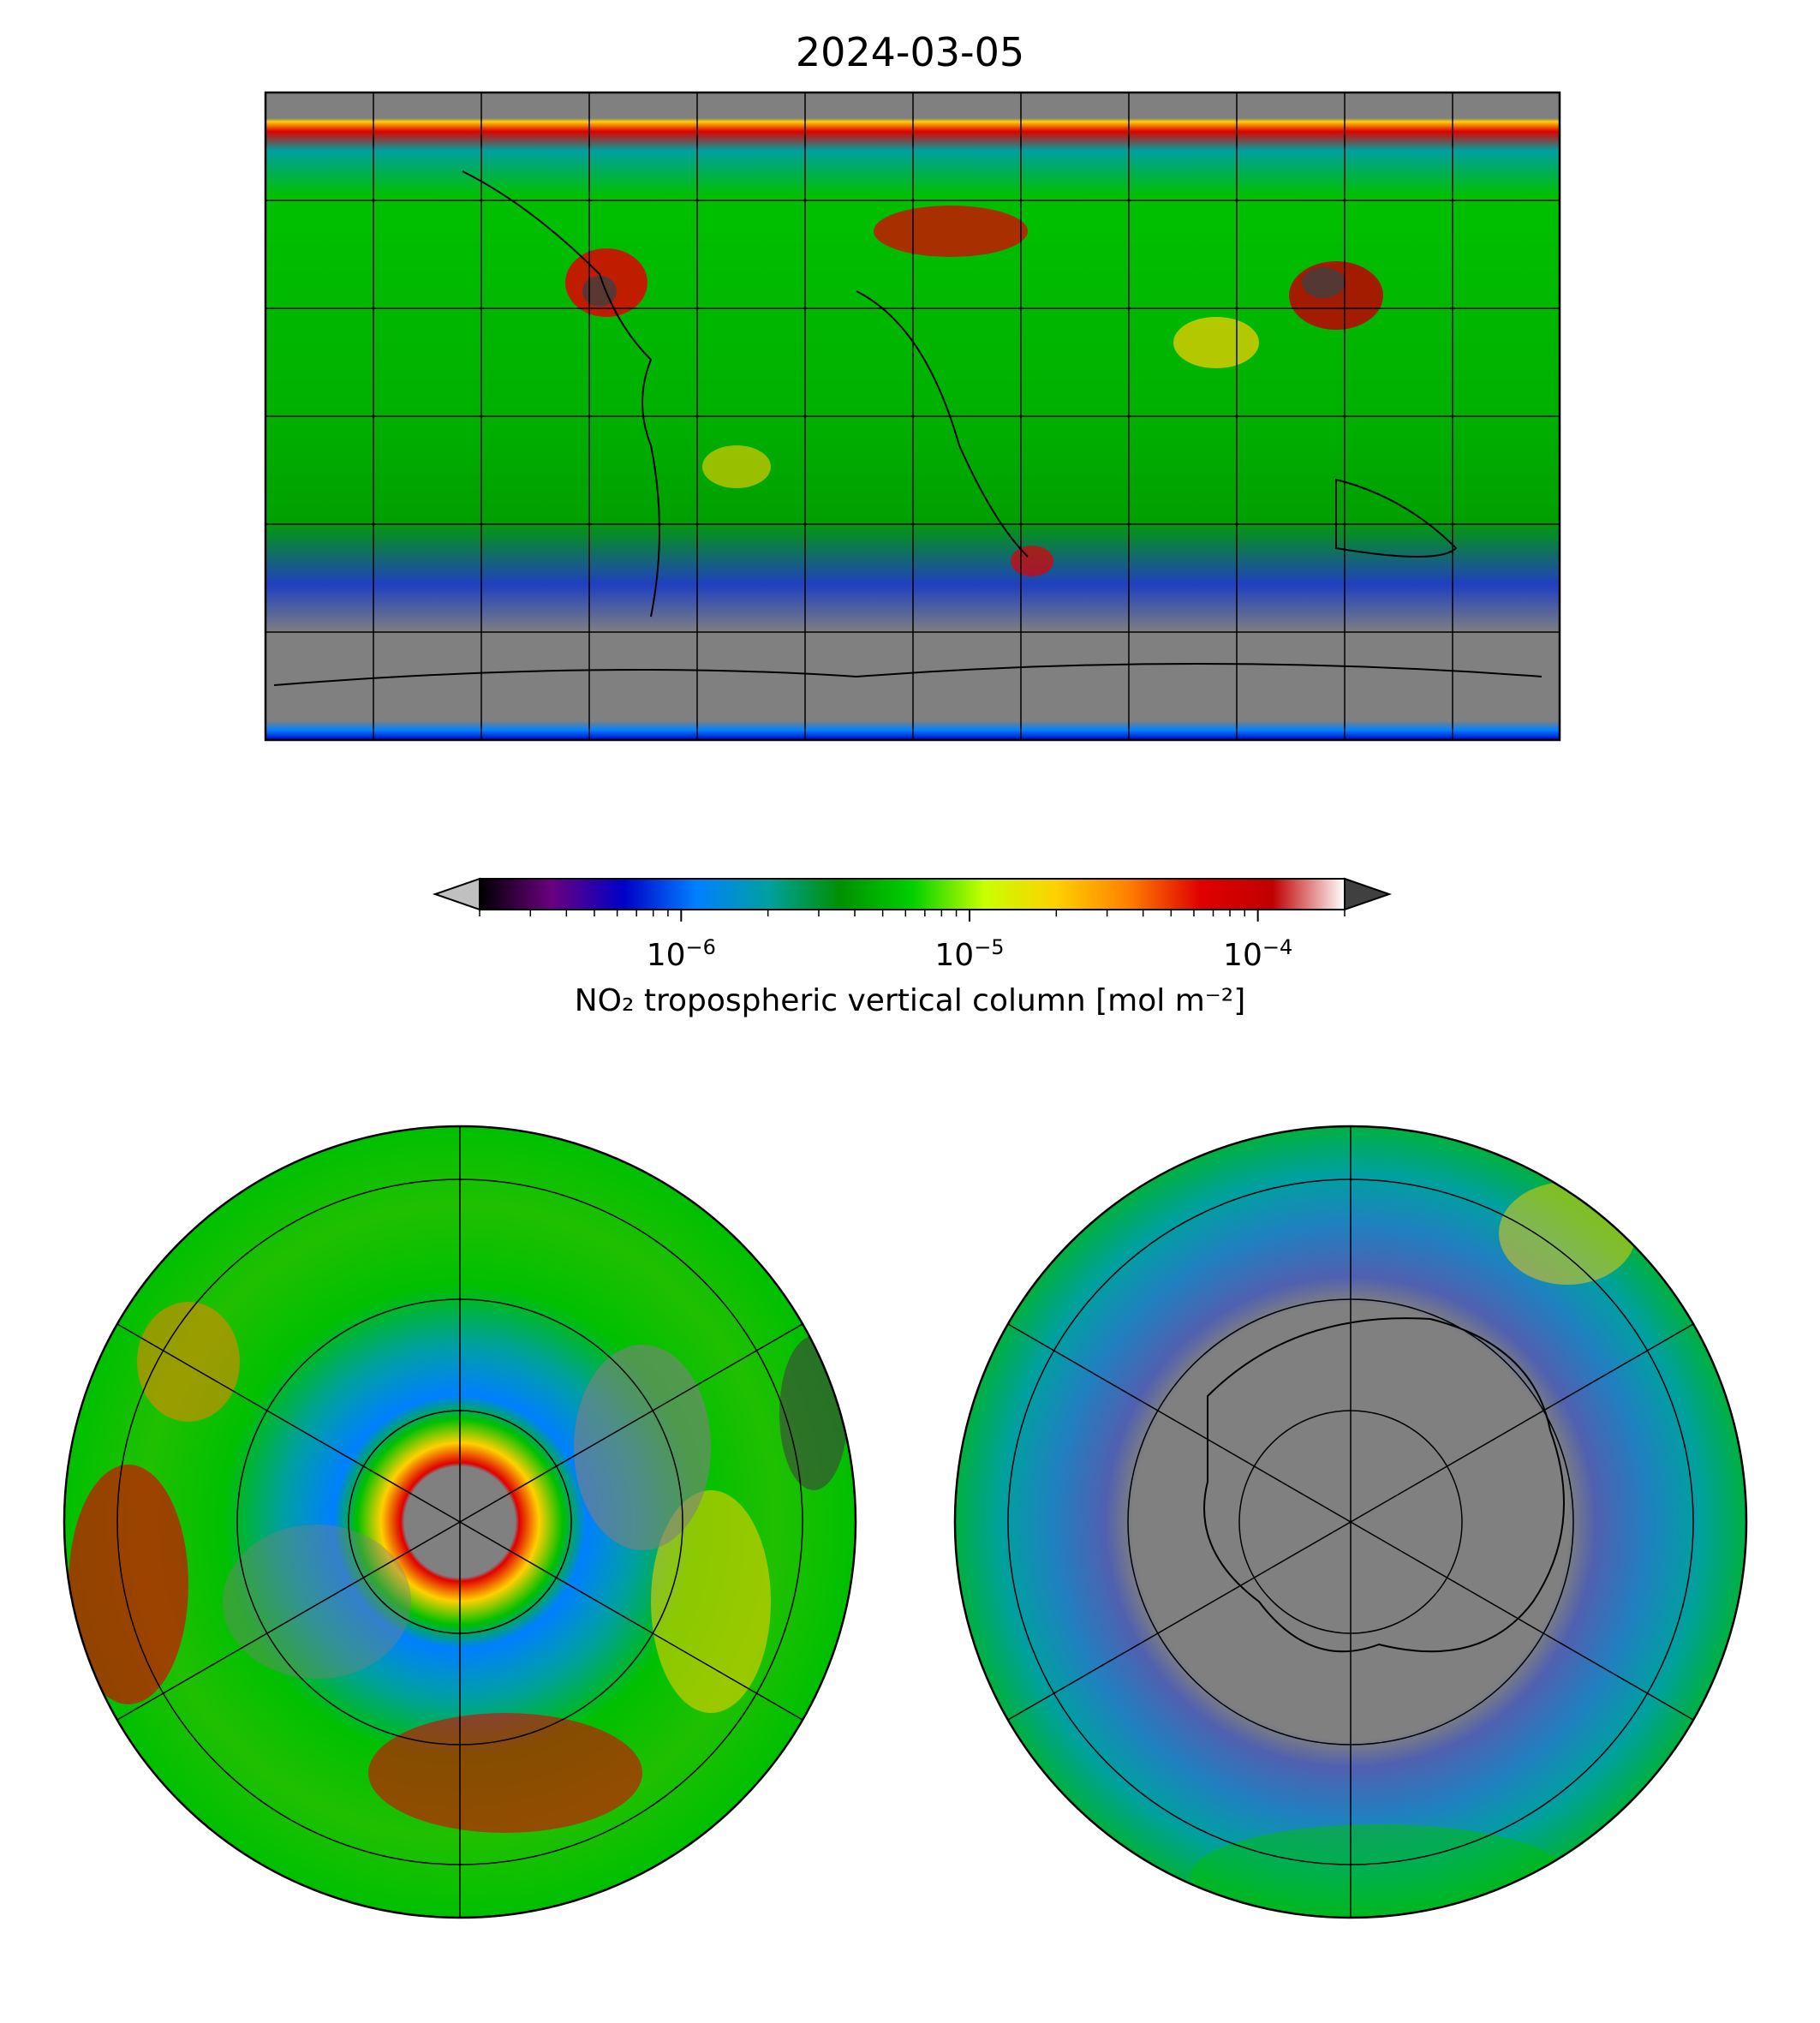  I want to click on figure-title: 2024-03-05, so click(910, 52).